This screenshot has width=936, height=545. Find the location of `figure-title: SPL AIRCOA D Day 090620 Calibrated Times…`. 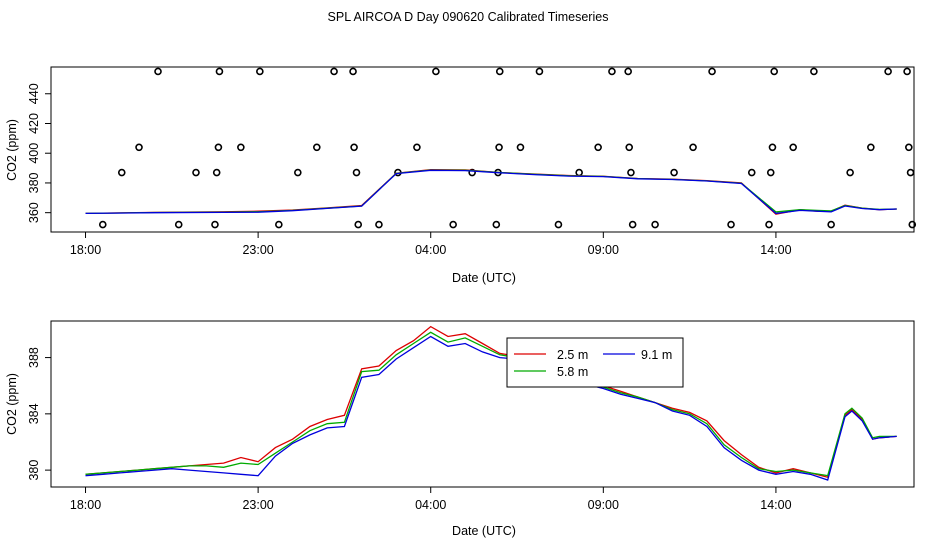

figure-title: SPL AIRCOA D Day 090620 Calibrated Times… is located at coordinates (468, 17).